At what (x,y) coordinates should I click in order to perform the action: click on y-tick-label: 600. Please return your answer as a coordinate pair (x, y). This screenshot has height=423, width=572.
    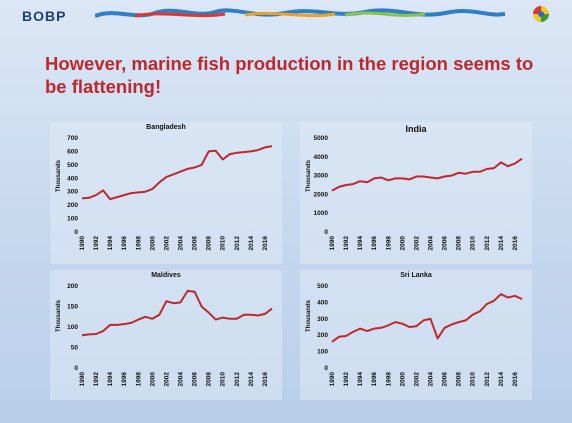
    Looking at the image, I should click on (72, 151).